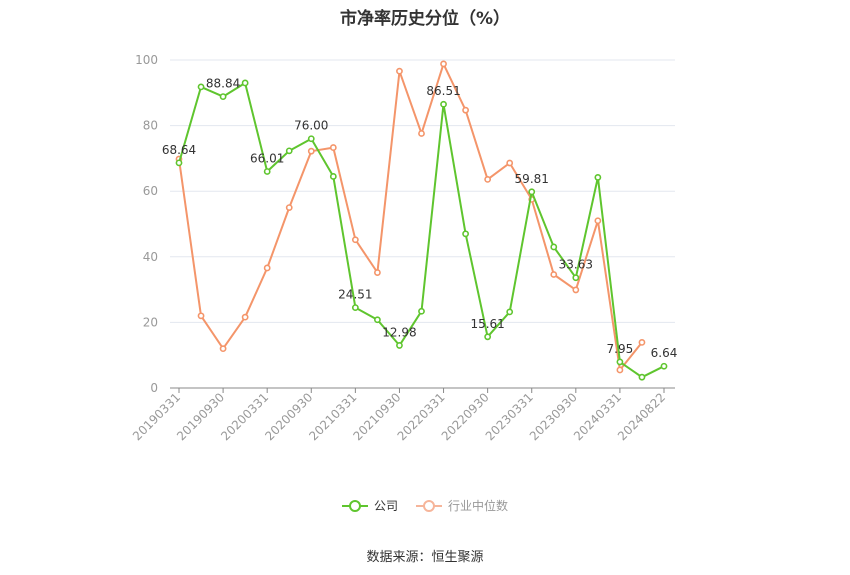  Describe the element at coordinates (354, 506) in the screenshot. I see `legend-company-marker-icon` at that location.